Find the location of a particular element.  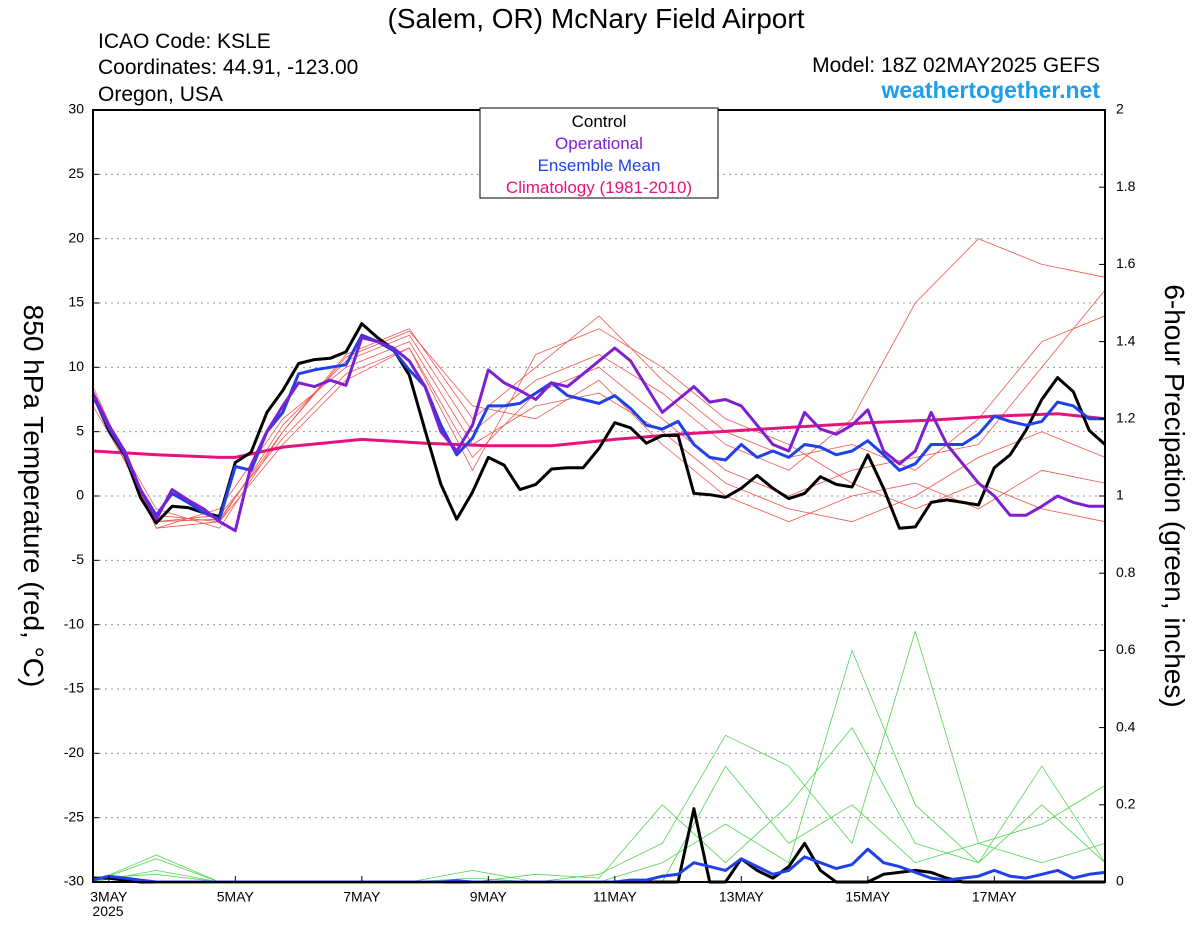

y2-tick-label: 1.8 is located at coordinates (1126, 186).